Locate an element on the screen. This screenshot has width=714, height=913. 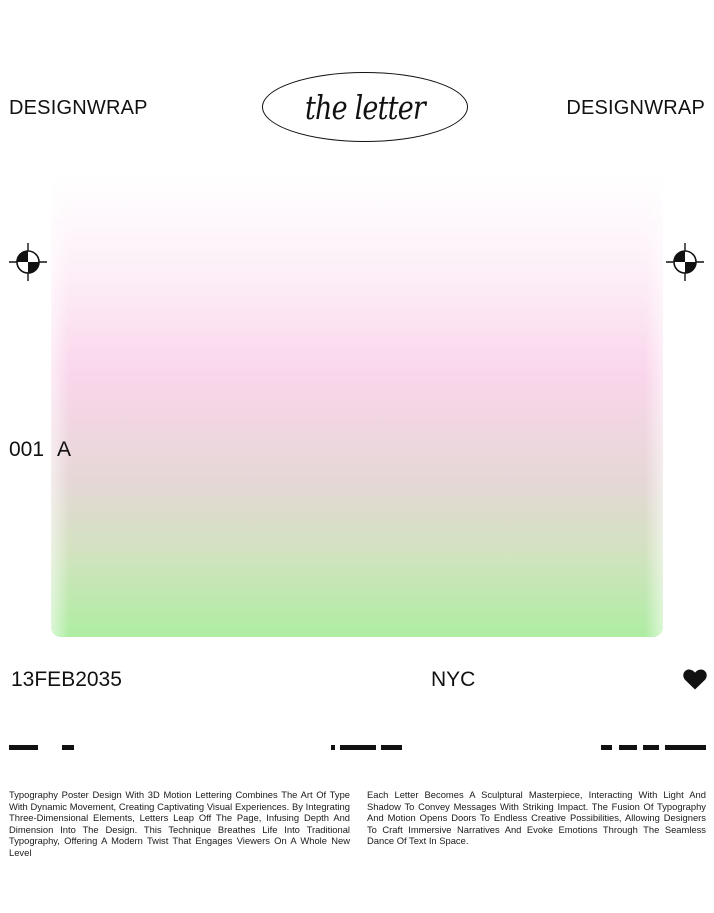
logo-oval is located at coordinates (365, 107).